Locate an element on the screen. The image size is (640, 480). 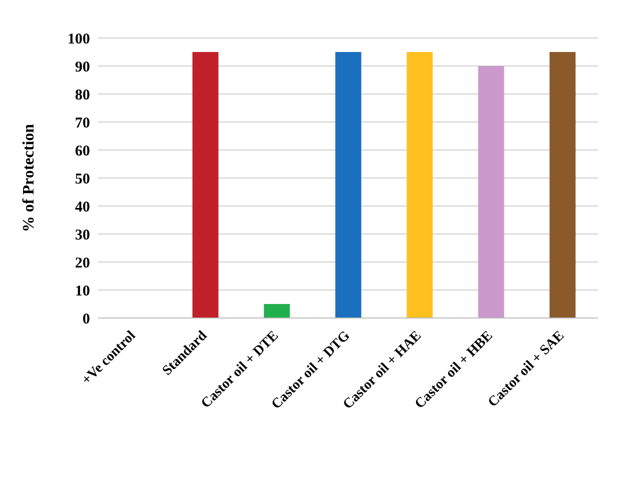
y-tick-label: 80 is located at coordinates (82, 95).